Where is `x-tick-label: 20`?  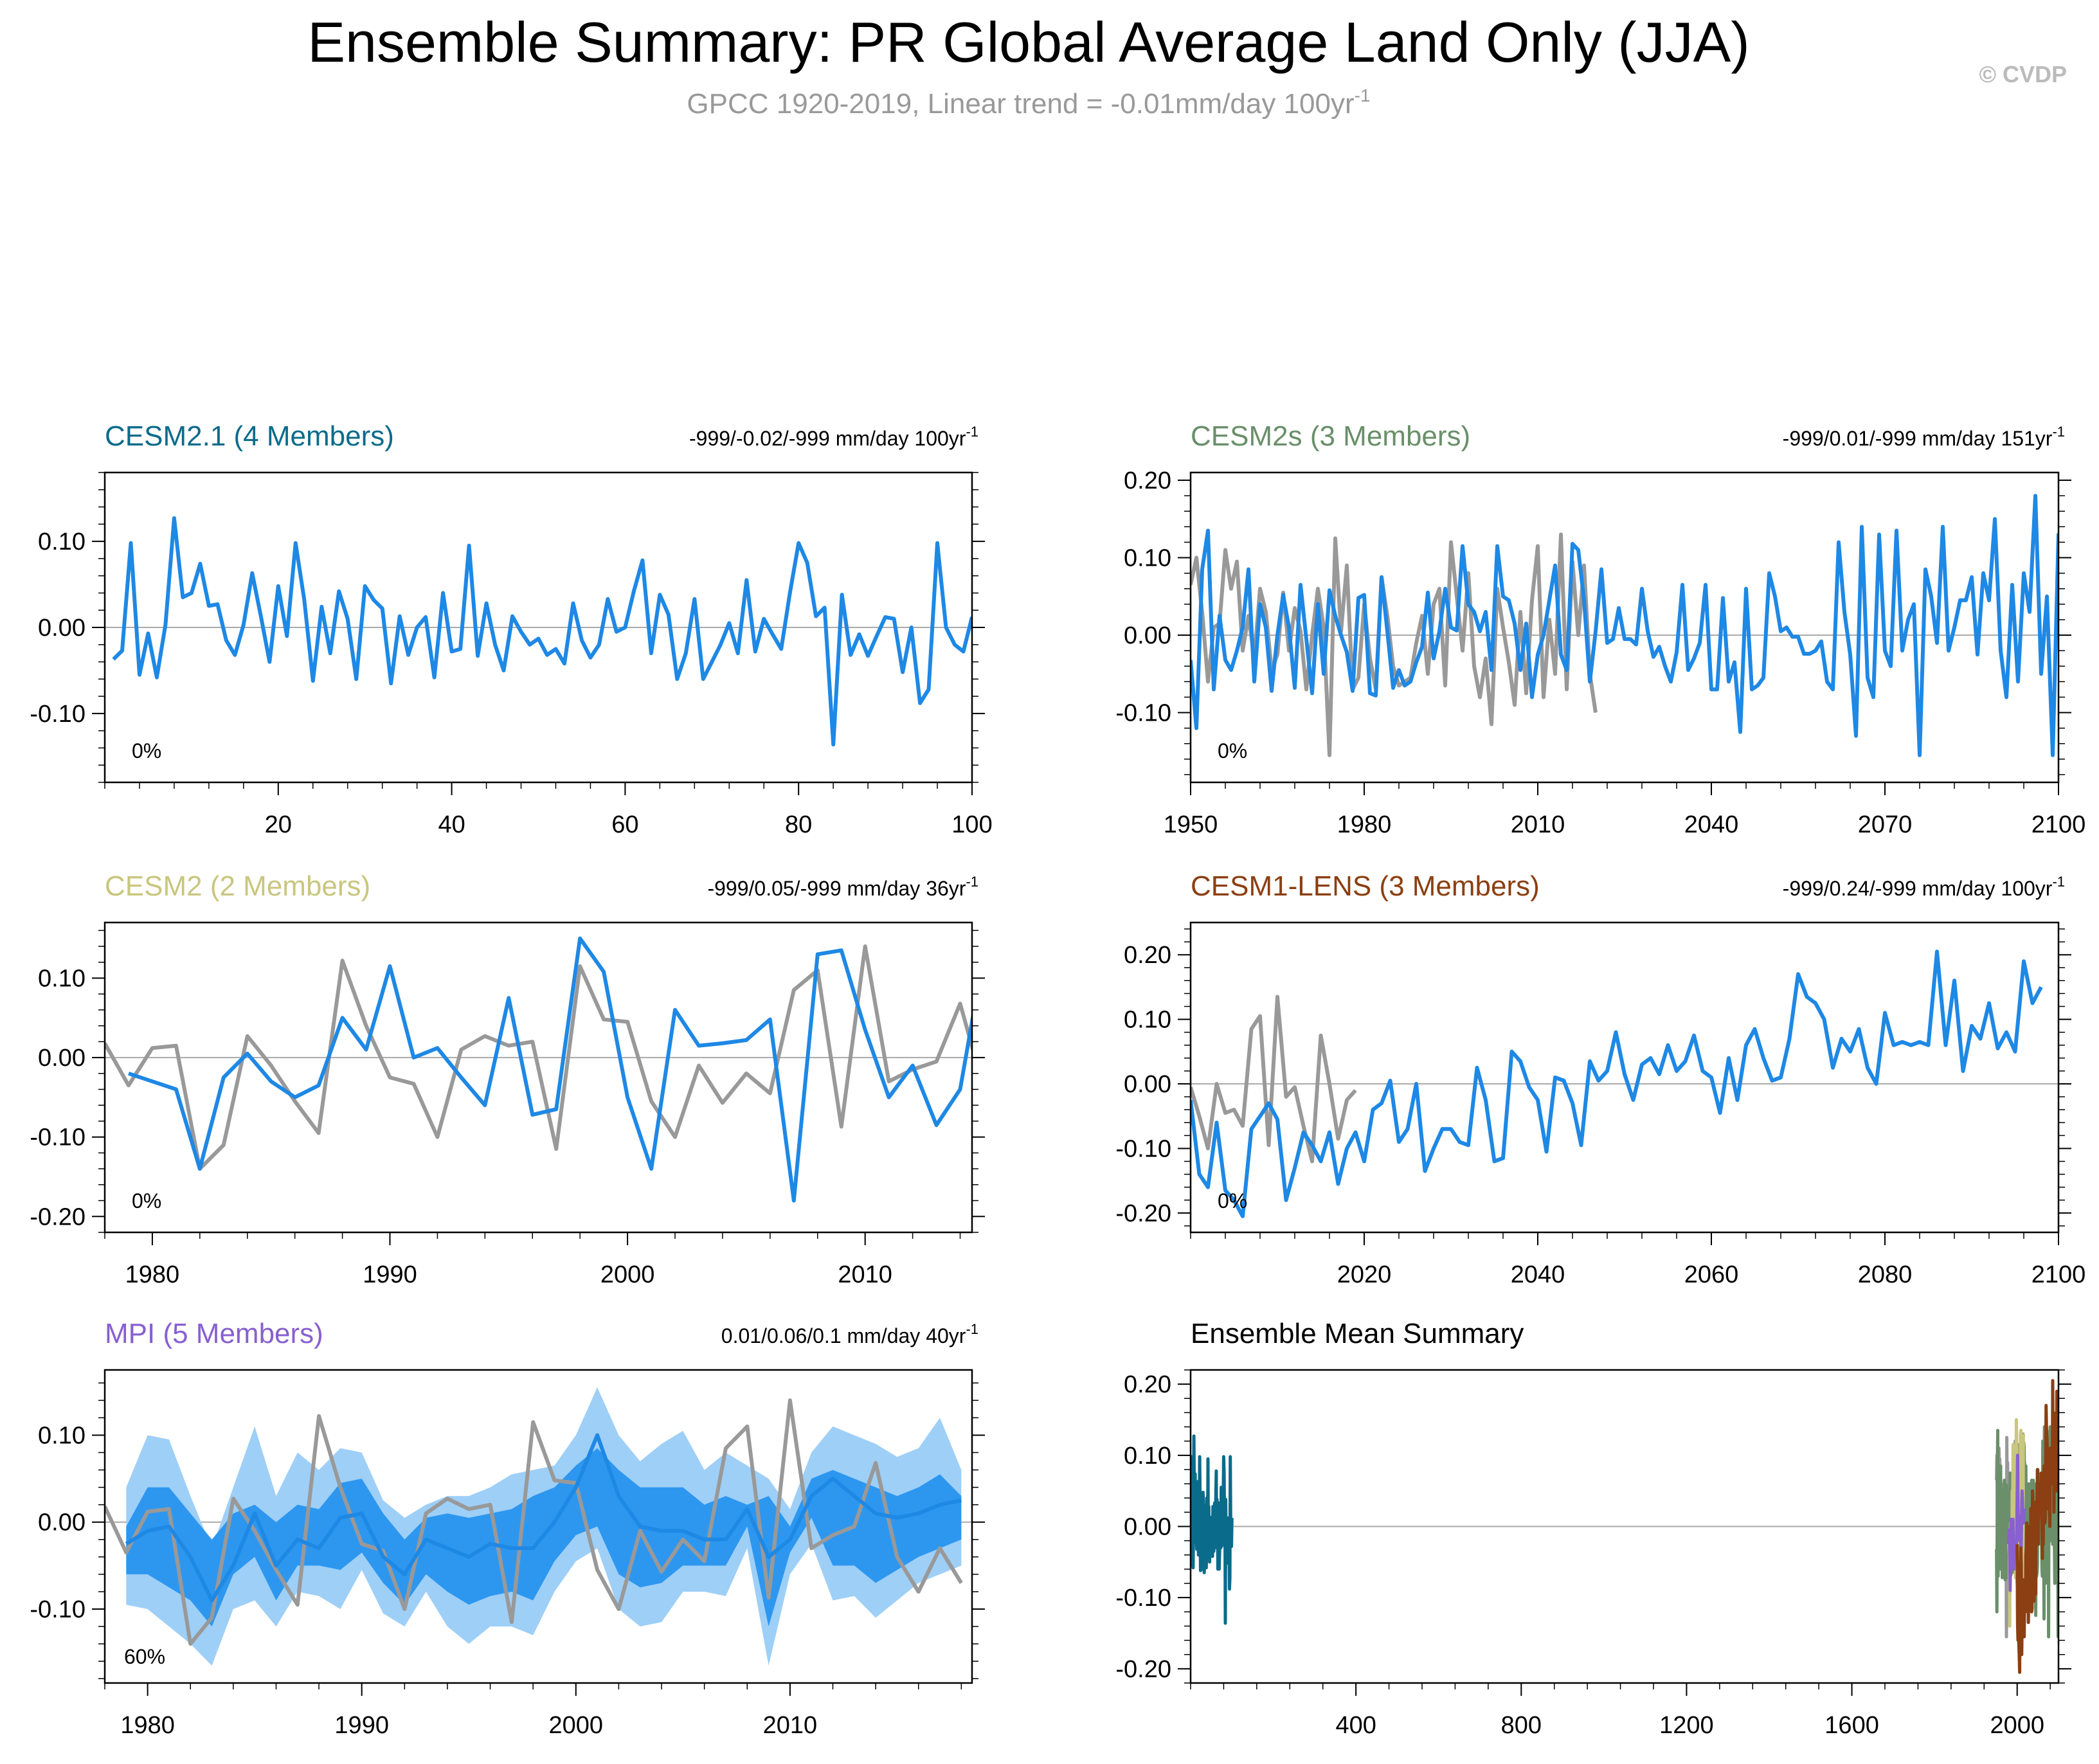
x-tick-label: 20 is located at coordinates (278, 825).